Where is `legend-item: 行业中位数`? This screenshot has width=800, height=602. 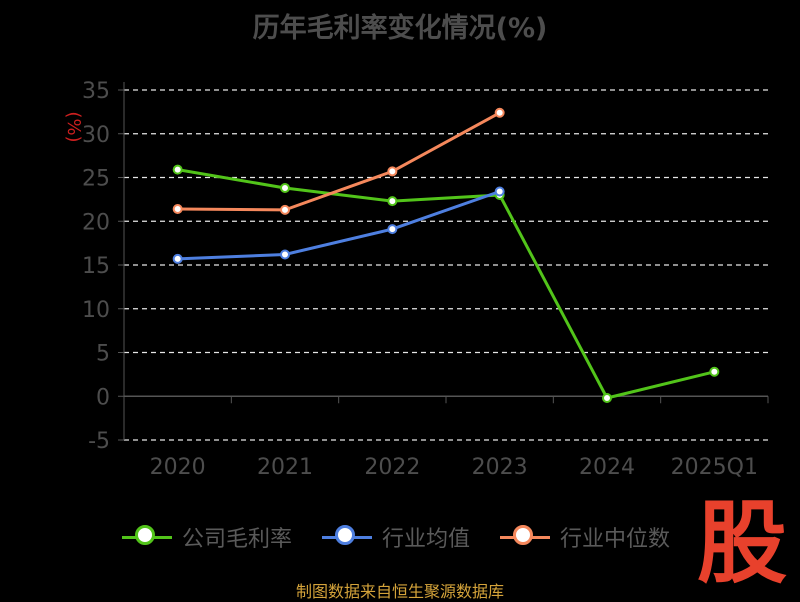
legend-item: 行业中位数 is located at coordinates (585, 537).